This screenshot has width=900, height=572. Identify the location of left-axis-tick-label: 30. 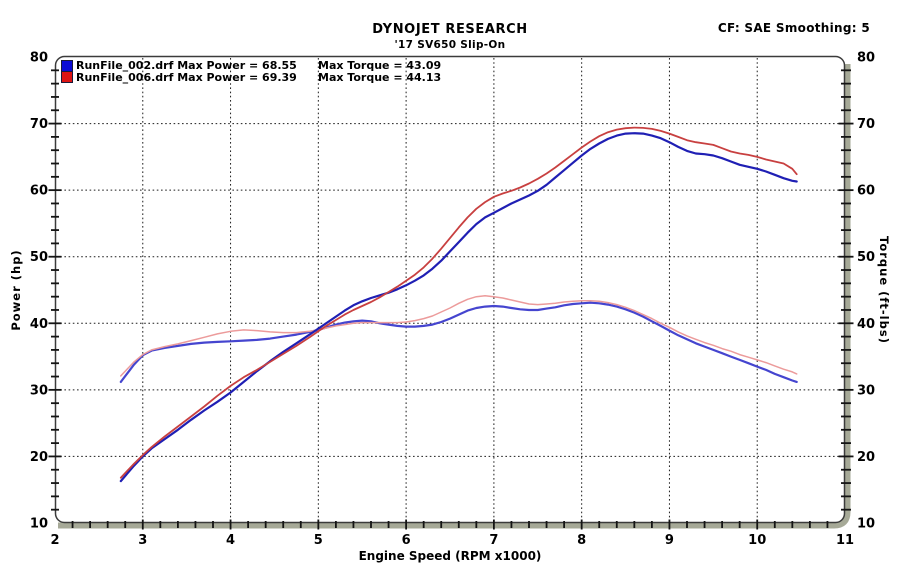
(39, 390).